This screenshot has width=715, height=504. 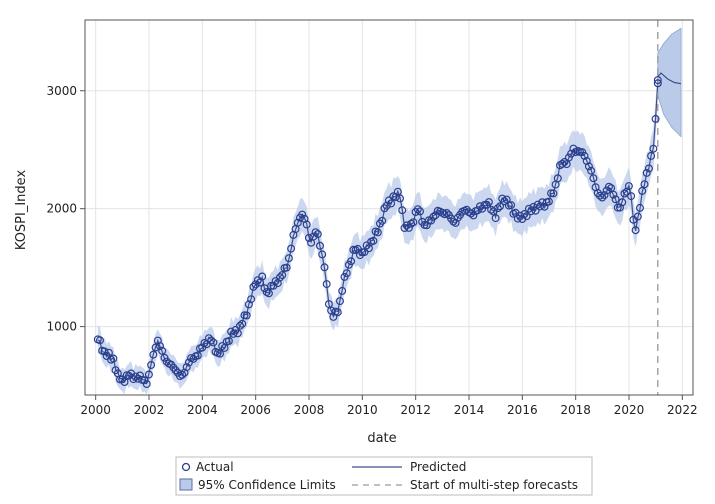 What do you see at coordinates (61, 91) in the screenshot?
I see `y-tick-label: 3000` at bounding box center [61, 91].